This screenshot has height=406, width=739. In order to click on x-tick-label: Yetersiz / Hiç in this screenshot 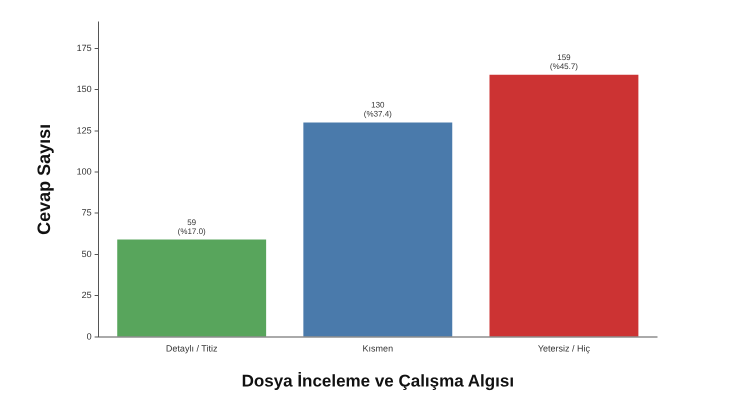, I will do `click(564, 349)`.